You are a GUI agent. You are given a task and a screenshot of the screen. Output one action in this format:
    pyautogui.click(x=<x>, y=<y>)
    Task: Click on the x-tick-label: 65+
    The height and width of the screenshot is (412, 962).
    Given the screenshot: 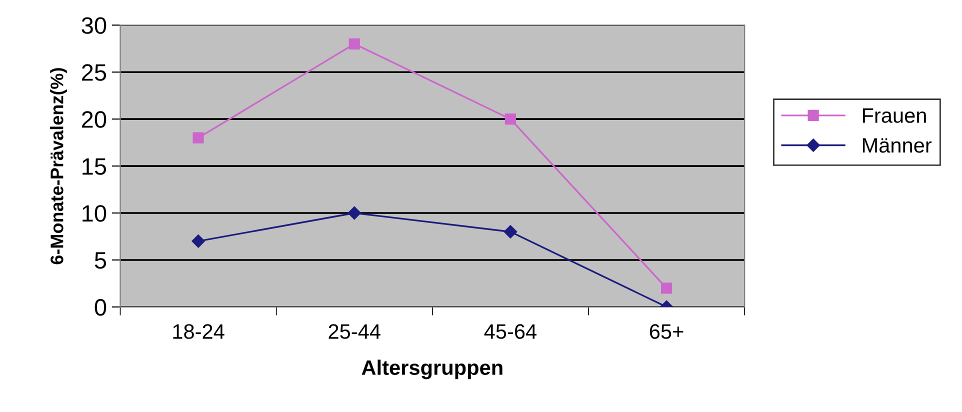 What is the action you would take?
    pyautogui.click(x=667, y=331)
    